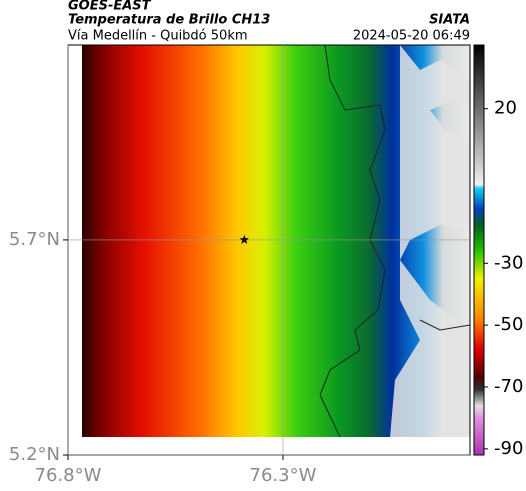 The width and height of the screenshot is (526, 491). Describe the element at coordinates (508, 386) in the screenshot. I see `colorbar-label: -70` at that location.